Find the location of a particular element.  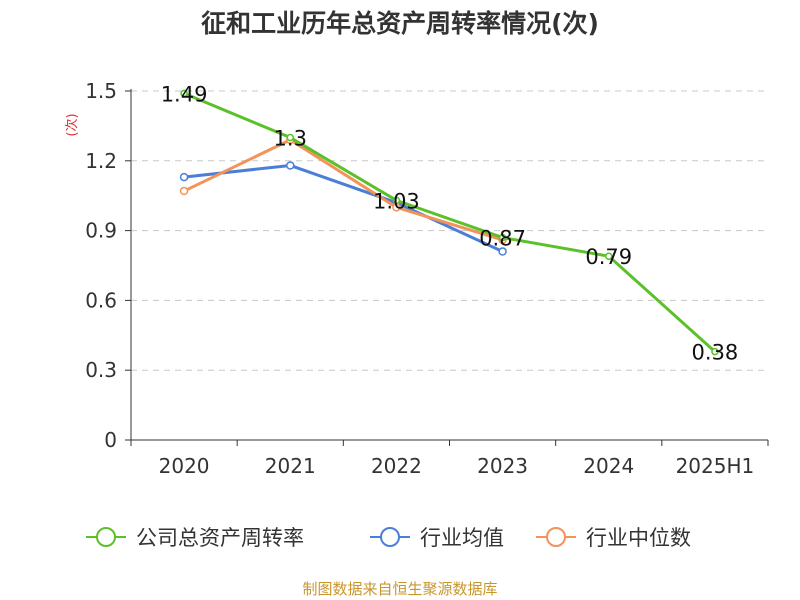

data-label: 1.03 is located at coordinates (396, 201).